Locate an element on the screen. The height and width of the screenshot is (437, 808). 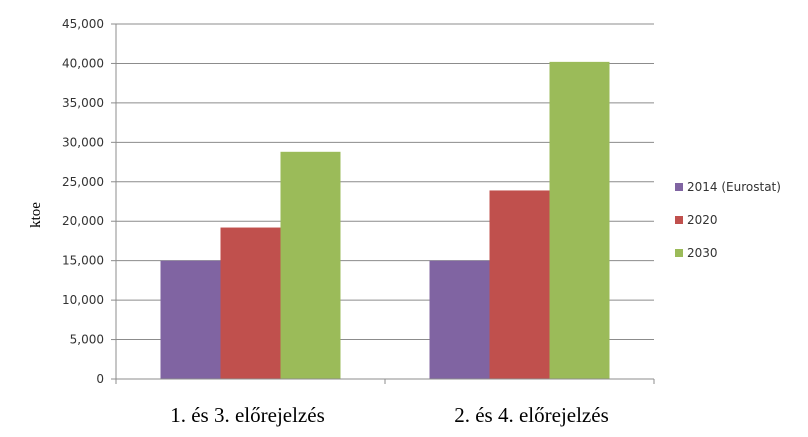
y-tick-label: 20,000 is located at coordinates (83, 221).